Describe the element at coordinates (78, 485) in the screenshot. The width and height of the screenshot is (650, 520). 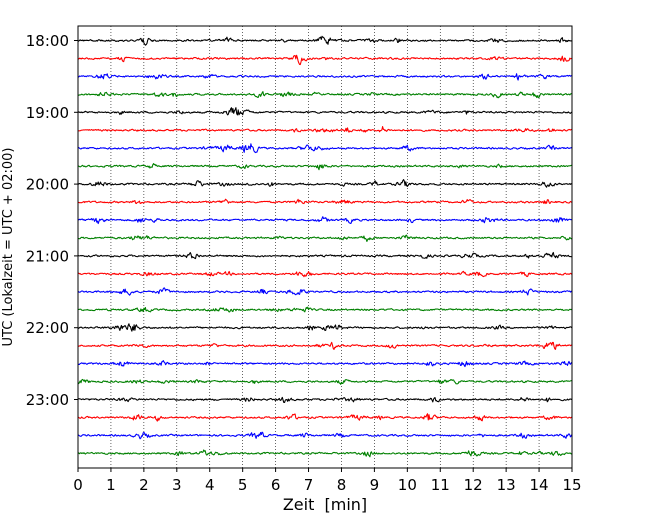
I see `x-tick-label: 0` at that location.